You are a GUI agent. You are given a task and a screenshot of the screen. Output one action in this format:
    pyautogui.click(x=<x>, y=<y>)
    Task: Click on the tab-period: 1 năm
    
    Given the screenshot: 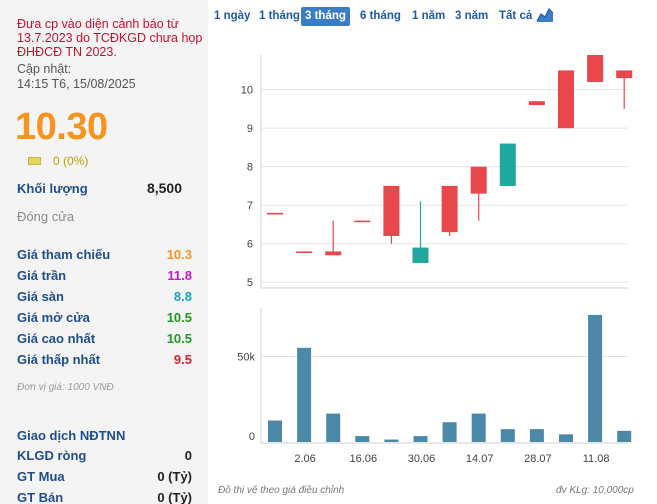 What is the action you would take?
    pyautogui.click(x=429, y=16)
    